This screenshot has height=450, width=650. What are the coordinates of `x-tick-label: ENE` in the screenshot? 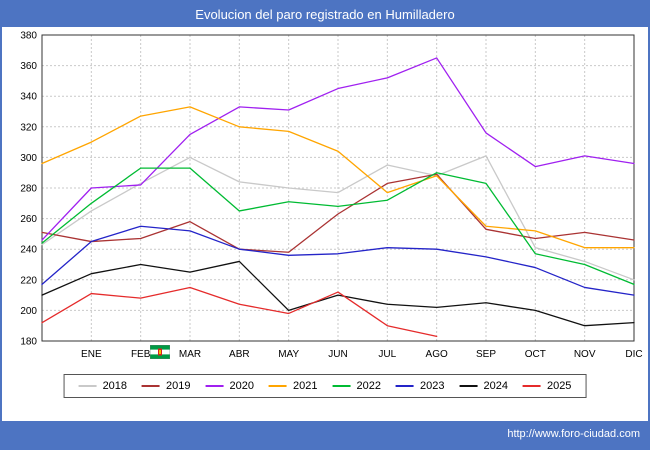 It's located at (91, 354).